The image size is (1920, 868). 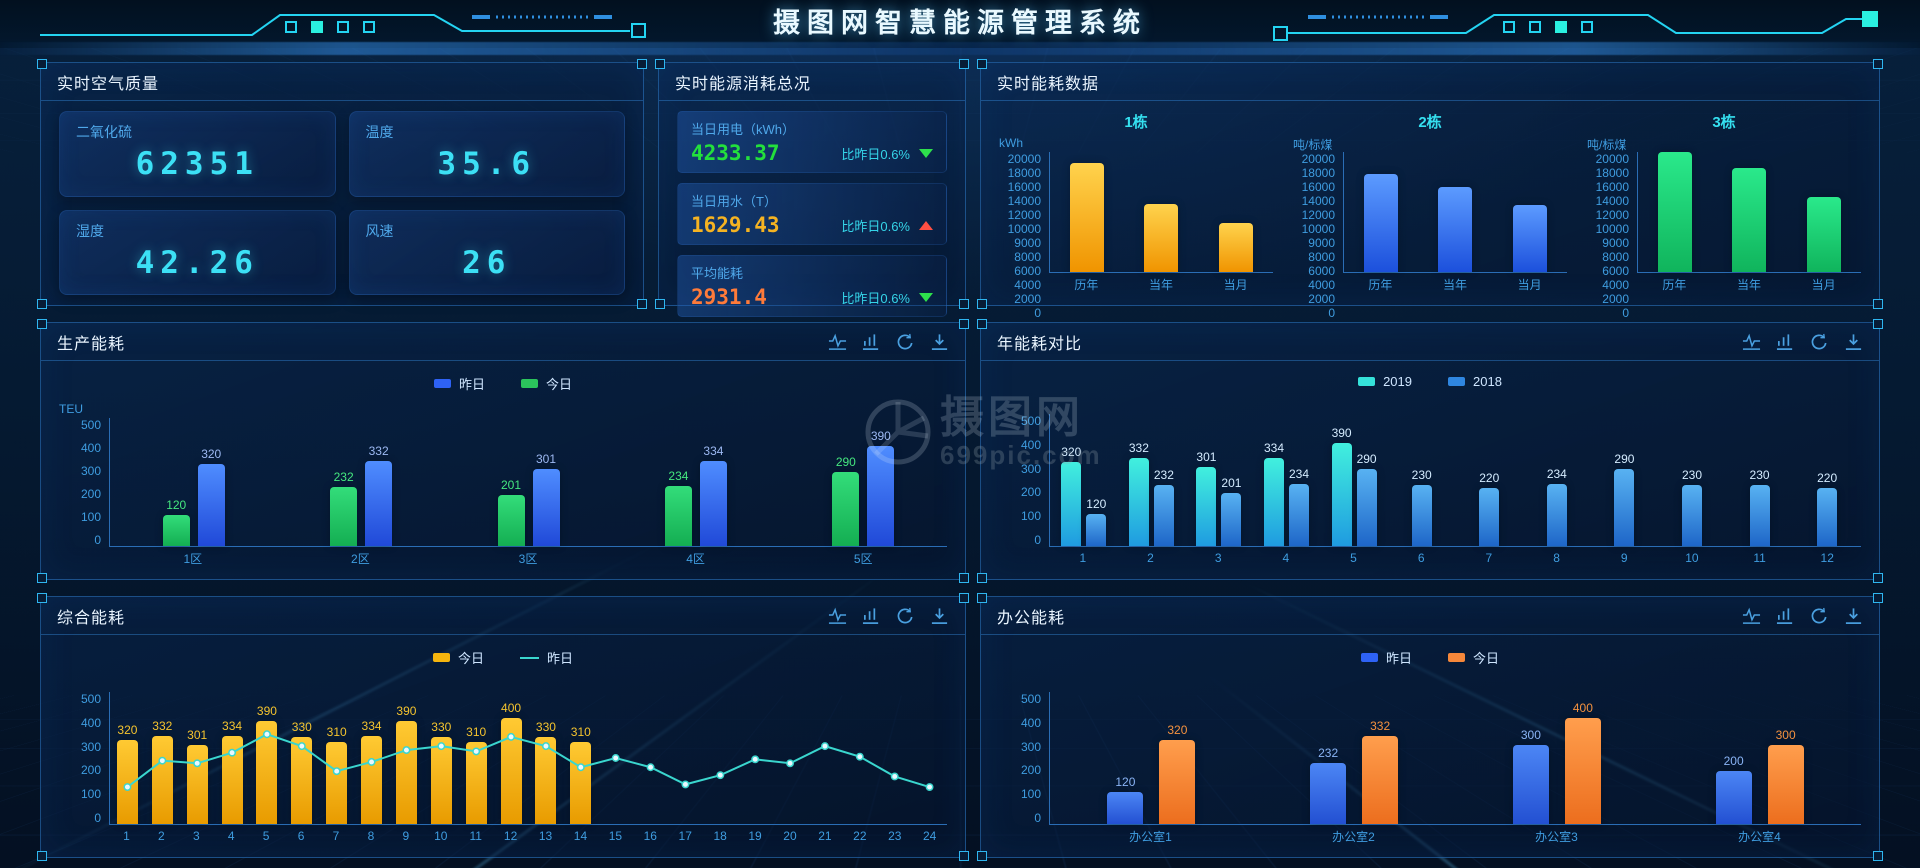 I want to click on x-axis-labels: 1区 2区 3区 4区 5区, so click(x=528, y=558).